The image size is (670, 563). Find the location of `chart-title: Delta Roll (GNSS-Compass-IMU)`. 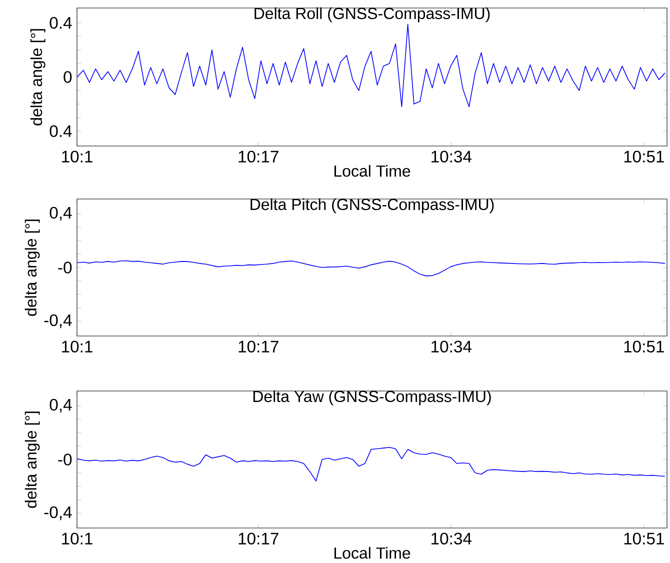

chart-title: Delta Roll (GNSS-Compass-IMU) is located at coordinates (372, 14).